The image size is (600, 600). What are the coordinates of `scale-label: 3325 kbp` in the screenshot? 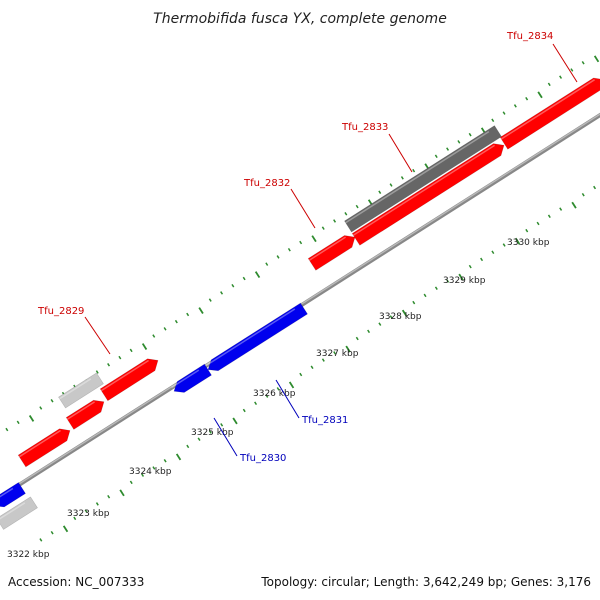 It's located at (212, 433).